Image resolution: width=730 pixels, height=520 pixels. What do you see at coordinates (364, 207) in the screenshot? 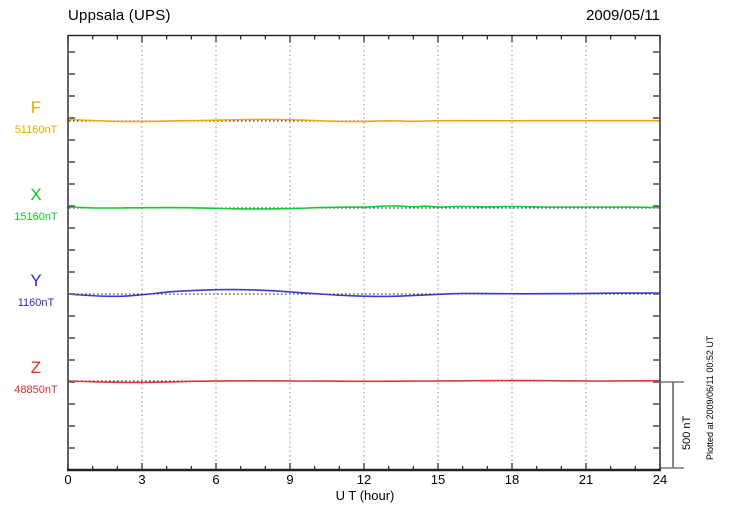
I see `trace-x` at bounding box center [364, 207].